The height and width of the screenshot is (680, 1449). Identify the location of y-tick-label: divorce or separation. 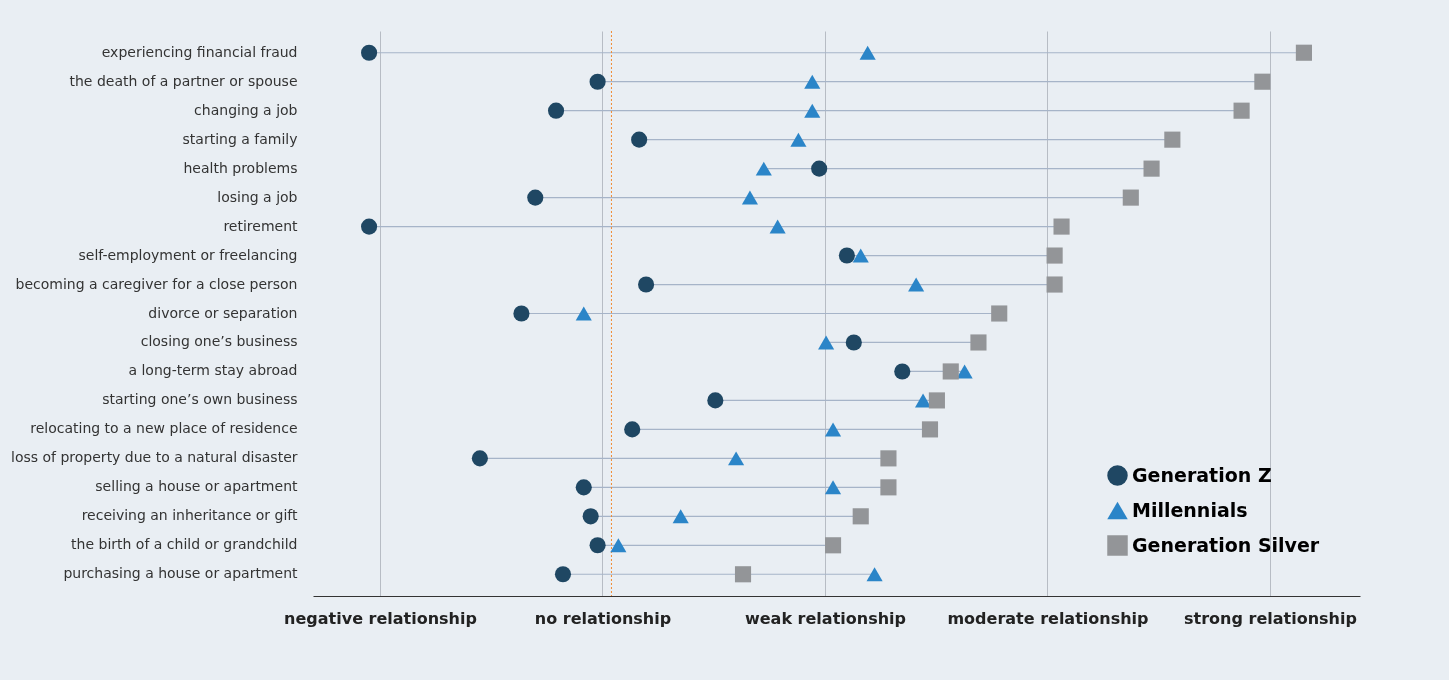
(223, 312).